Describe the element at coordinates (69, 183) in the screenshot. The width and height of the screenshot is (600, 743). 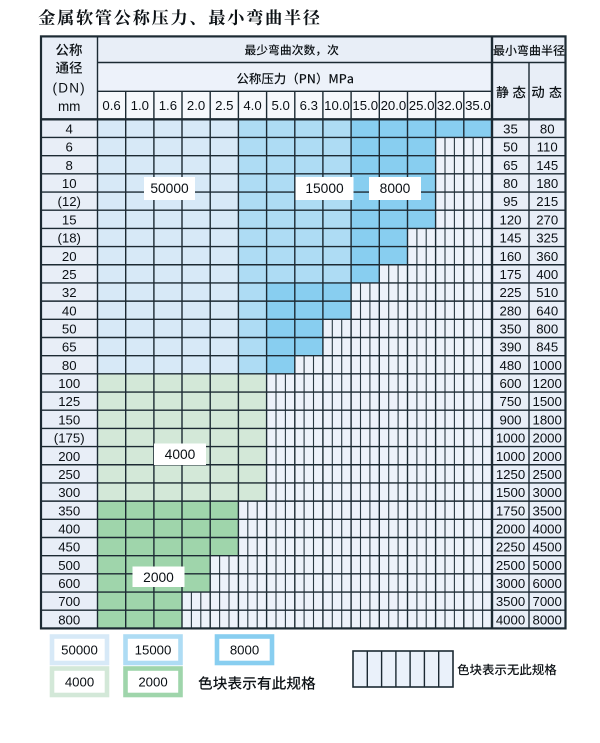
I see `svg-text: 10` at that location.